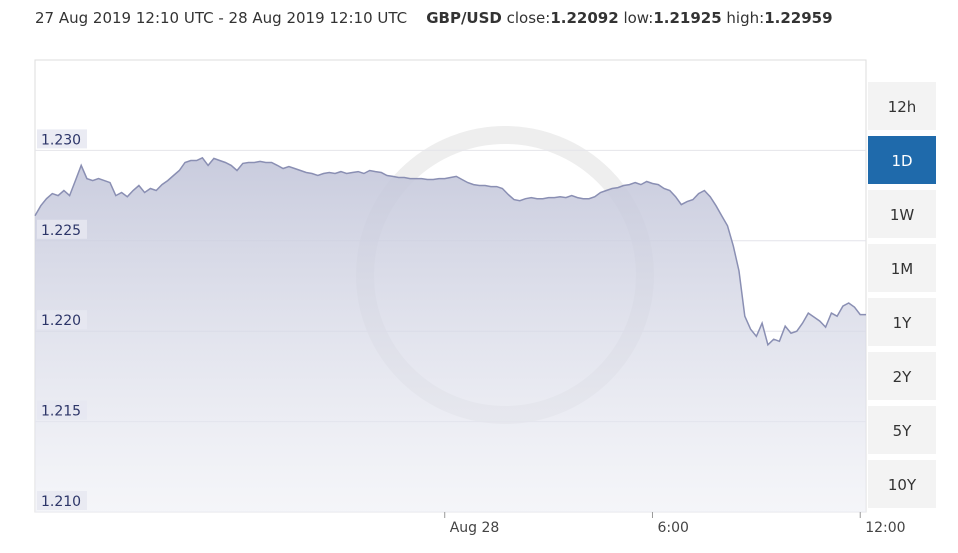  I want to click on y-tick-label: 1.225, so click(61, 231).